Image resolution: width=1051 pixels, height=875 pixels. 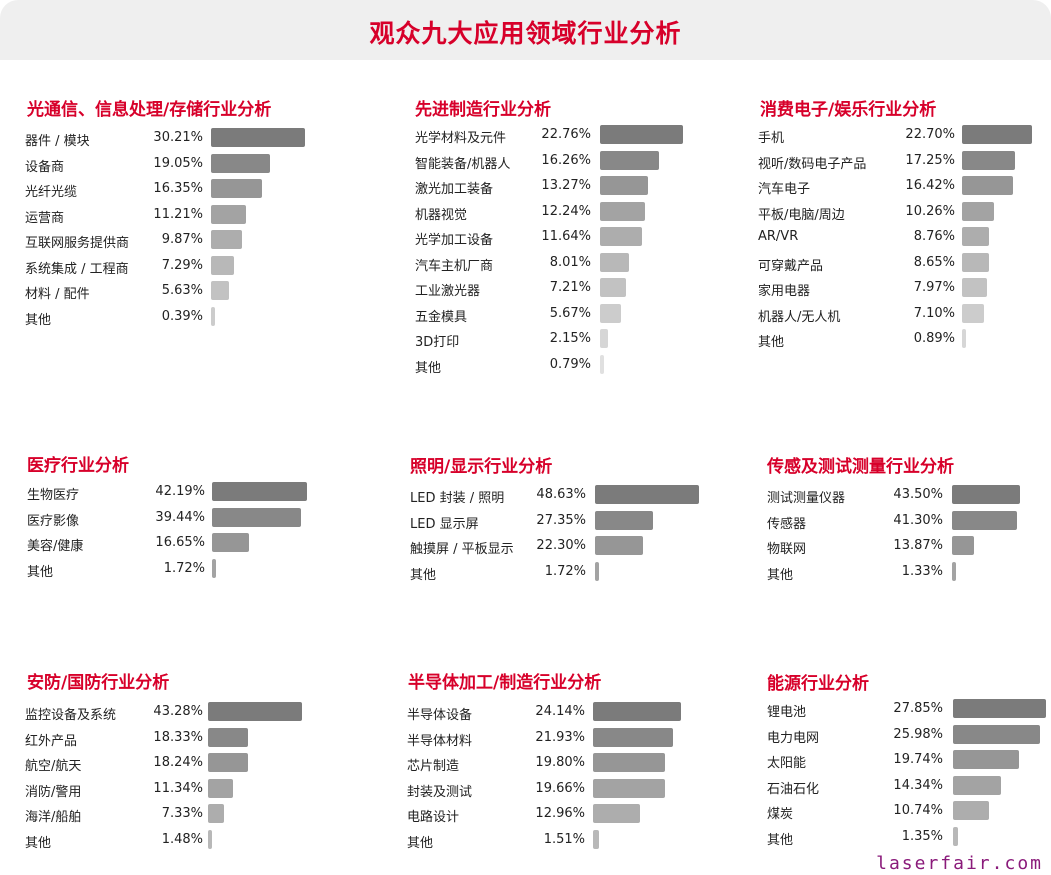 What do you see at coordinates (799, 317) in the screenshot?
I see `category-label: 机器人/无人机` at bounding box center [799, 317].